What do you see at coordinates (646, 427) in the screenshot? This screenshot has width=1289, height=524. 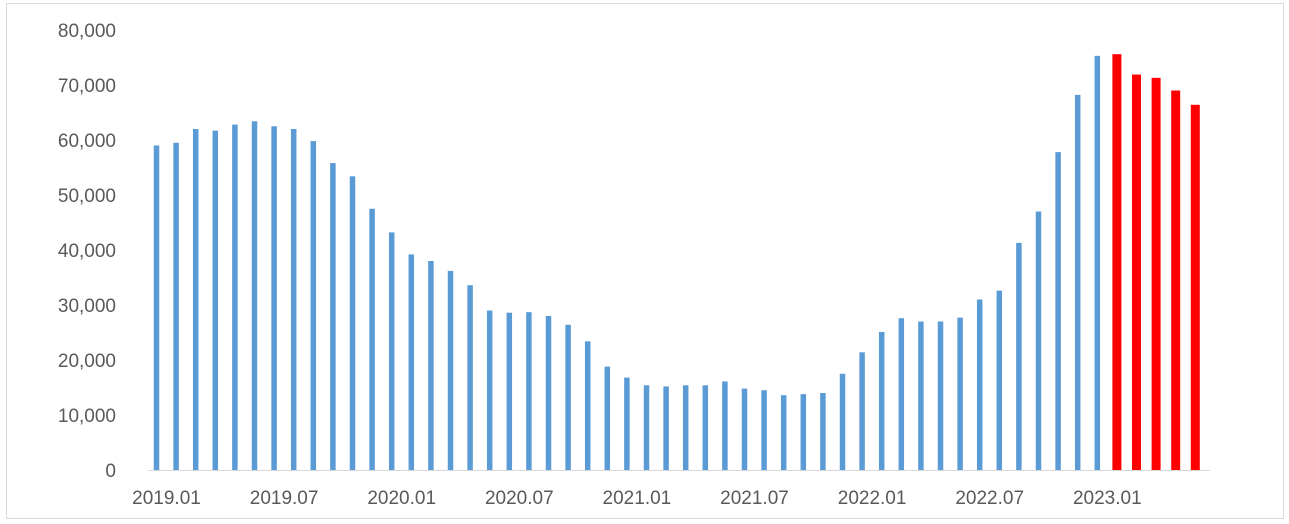 I see `bar-2021.02` at bounding box center [646, 427].